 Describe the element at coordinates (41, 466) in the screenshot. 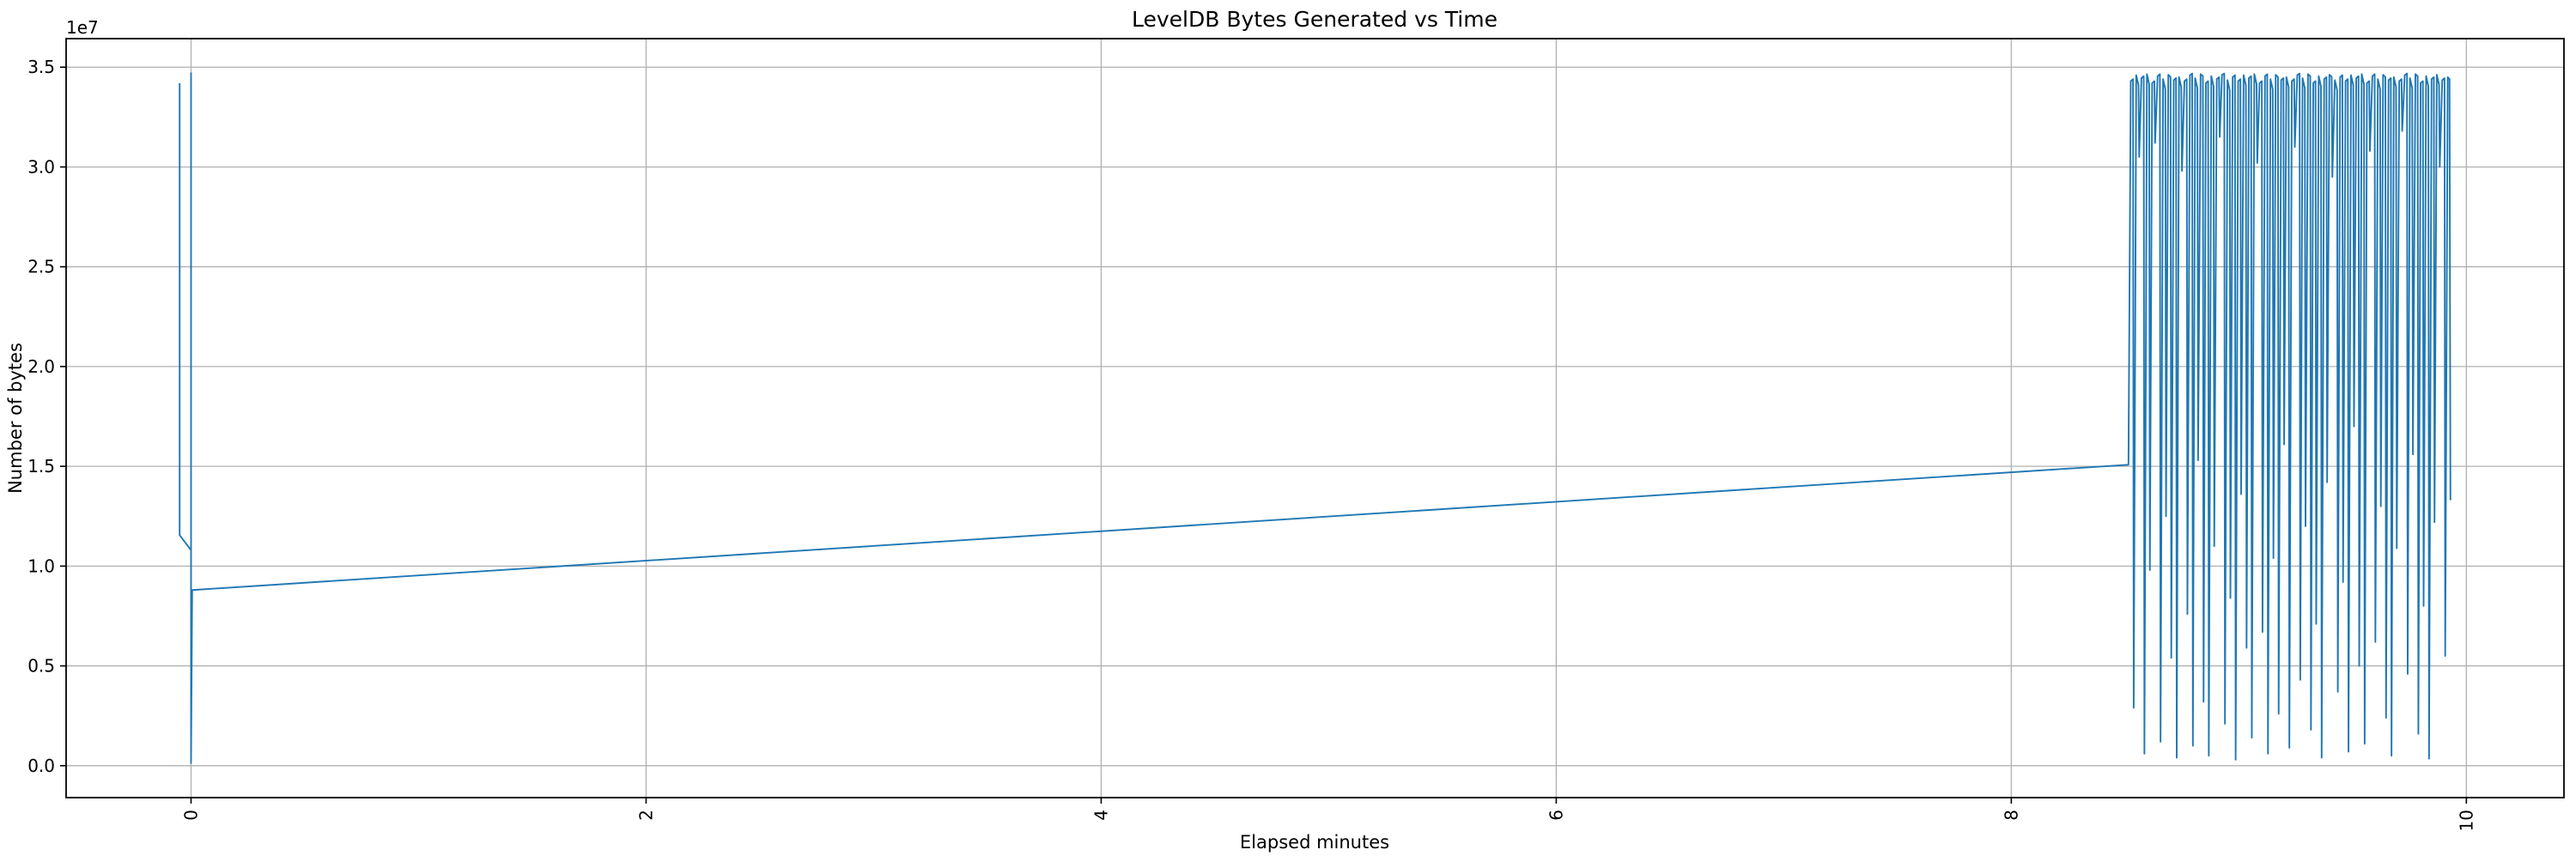

I see `y-tick-label: 1.5` at that location.